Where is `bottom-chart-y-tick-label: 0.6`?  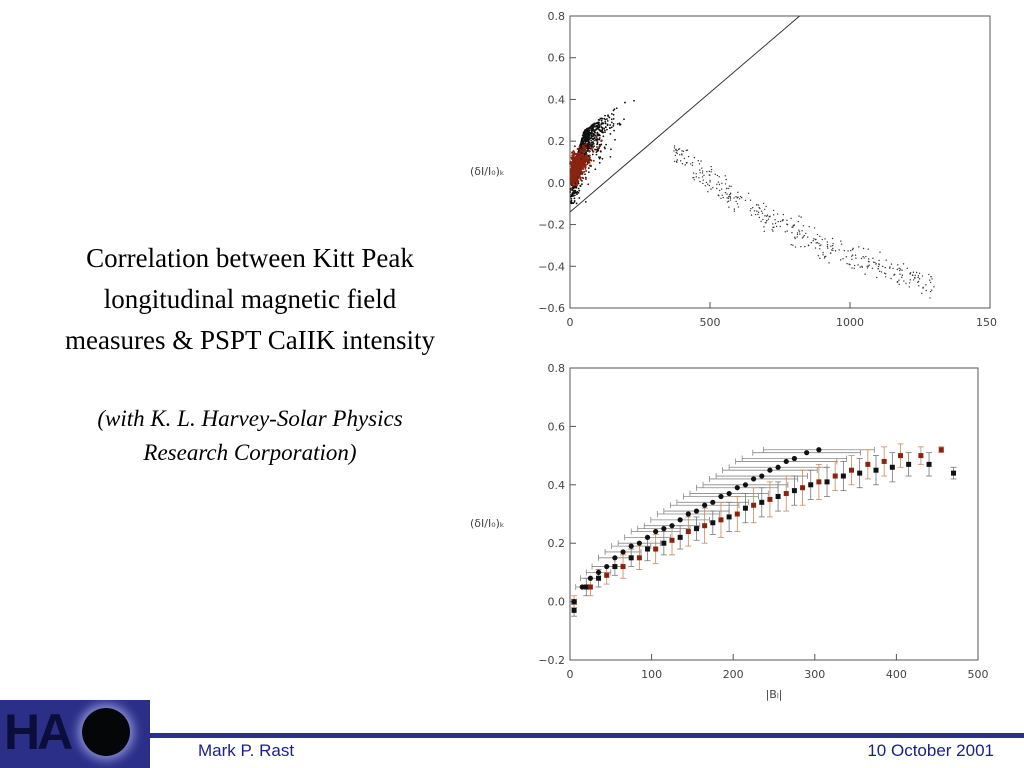 bottom-chart-y-tick-label: 0.6 is located at coordinates (557, 426).